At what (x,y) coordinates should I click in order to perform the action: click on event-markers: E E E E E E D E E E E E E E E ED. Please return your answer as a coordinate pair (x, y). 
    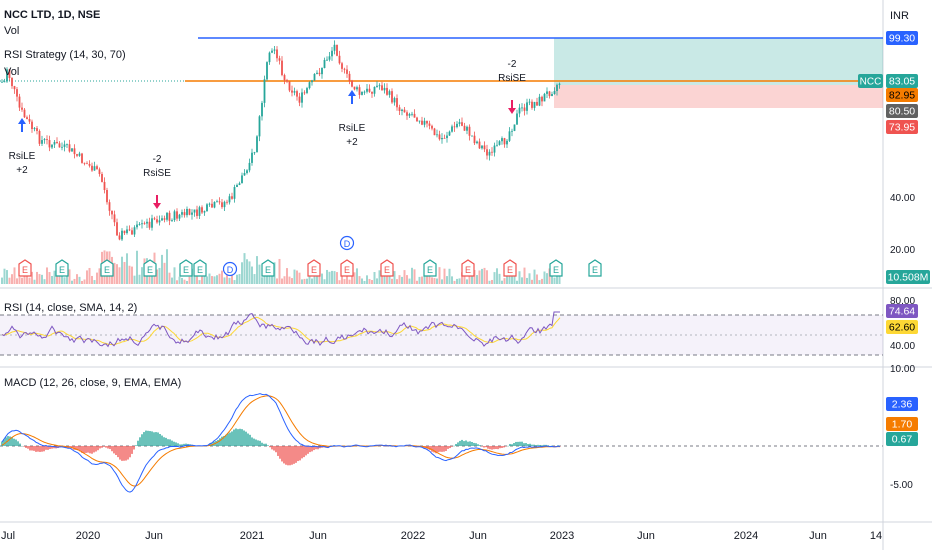
    Looking at the image, I should click on (310, 256).